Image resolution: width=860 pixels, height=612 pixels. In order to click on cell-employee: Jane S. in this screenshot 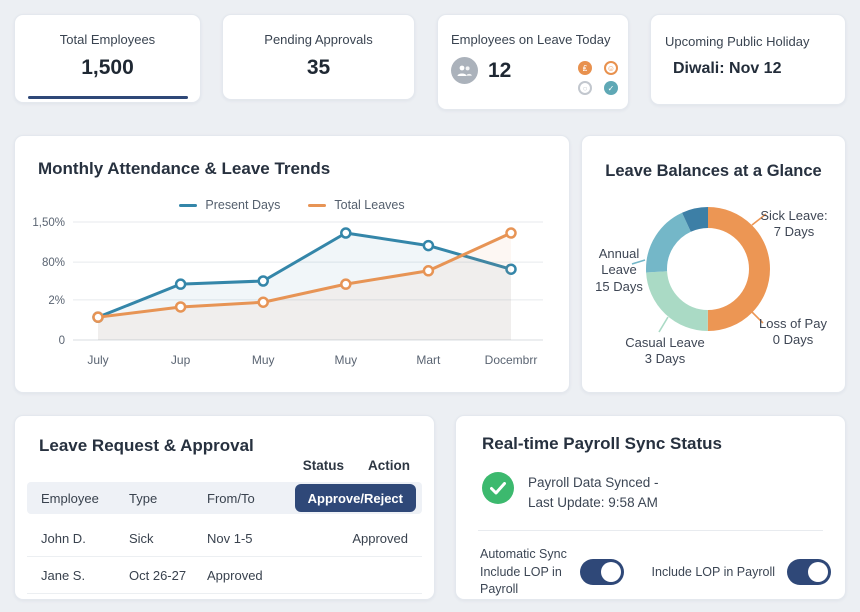, I will do `click(63, 575)`.